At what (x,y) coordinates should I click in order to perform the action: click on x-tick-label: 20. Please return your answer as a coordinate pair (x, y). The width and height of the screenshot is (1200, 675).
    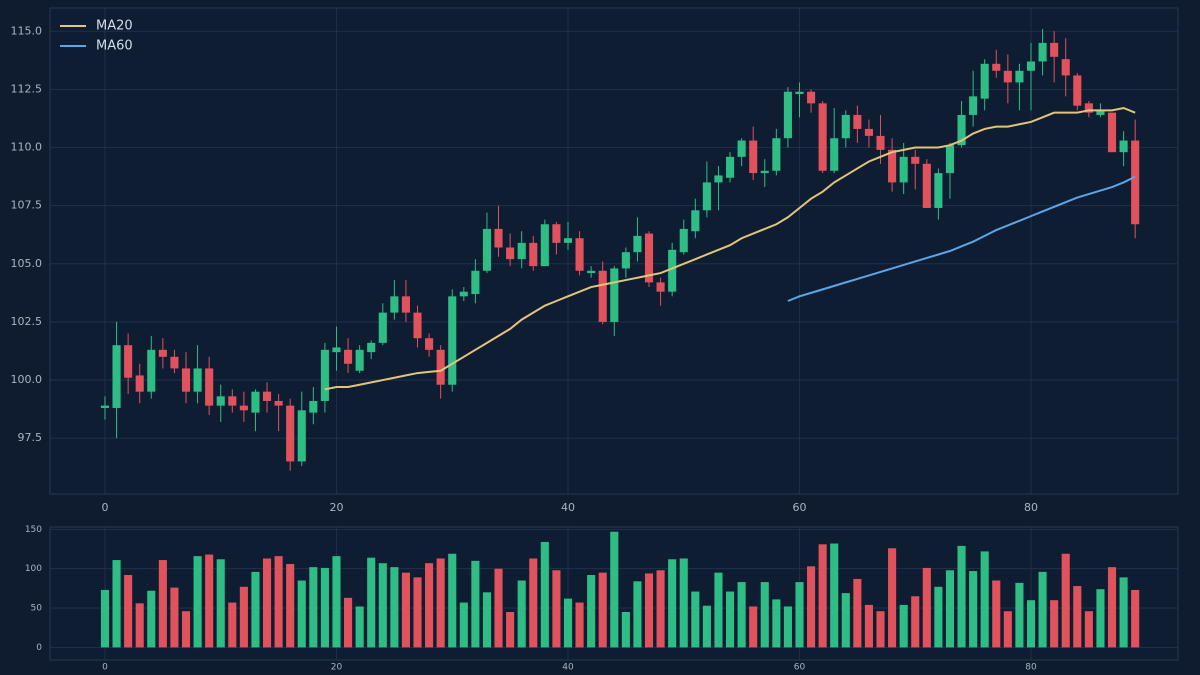
    Looking at the image, I should click on (336, 507).